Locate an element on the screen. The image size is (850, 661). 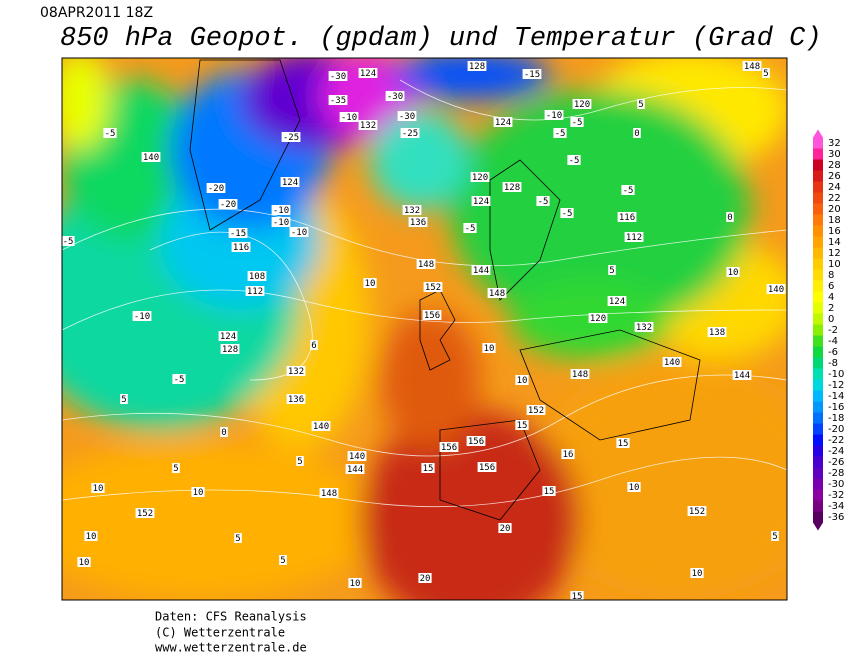
contour-label: 152 is located at coordinates (145, 514).